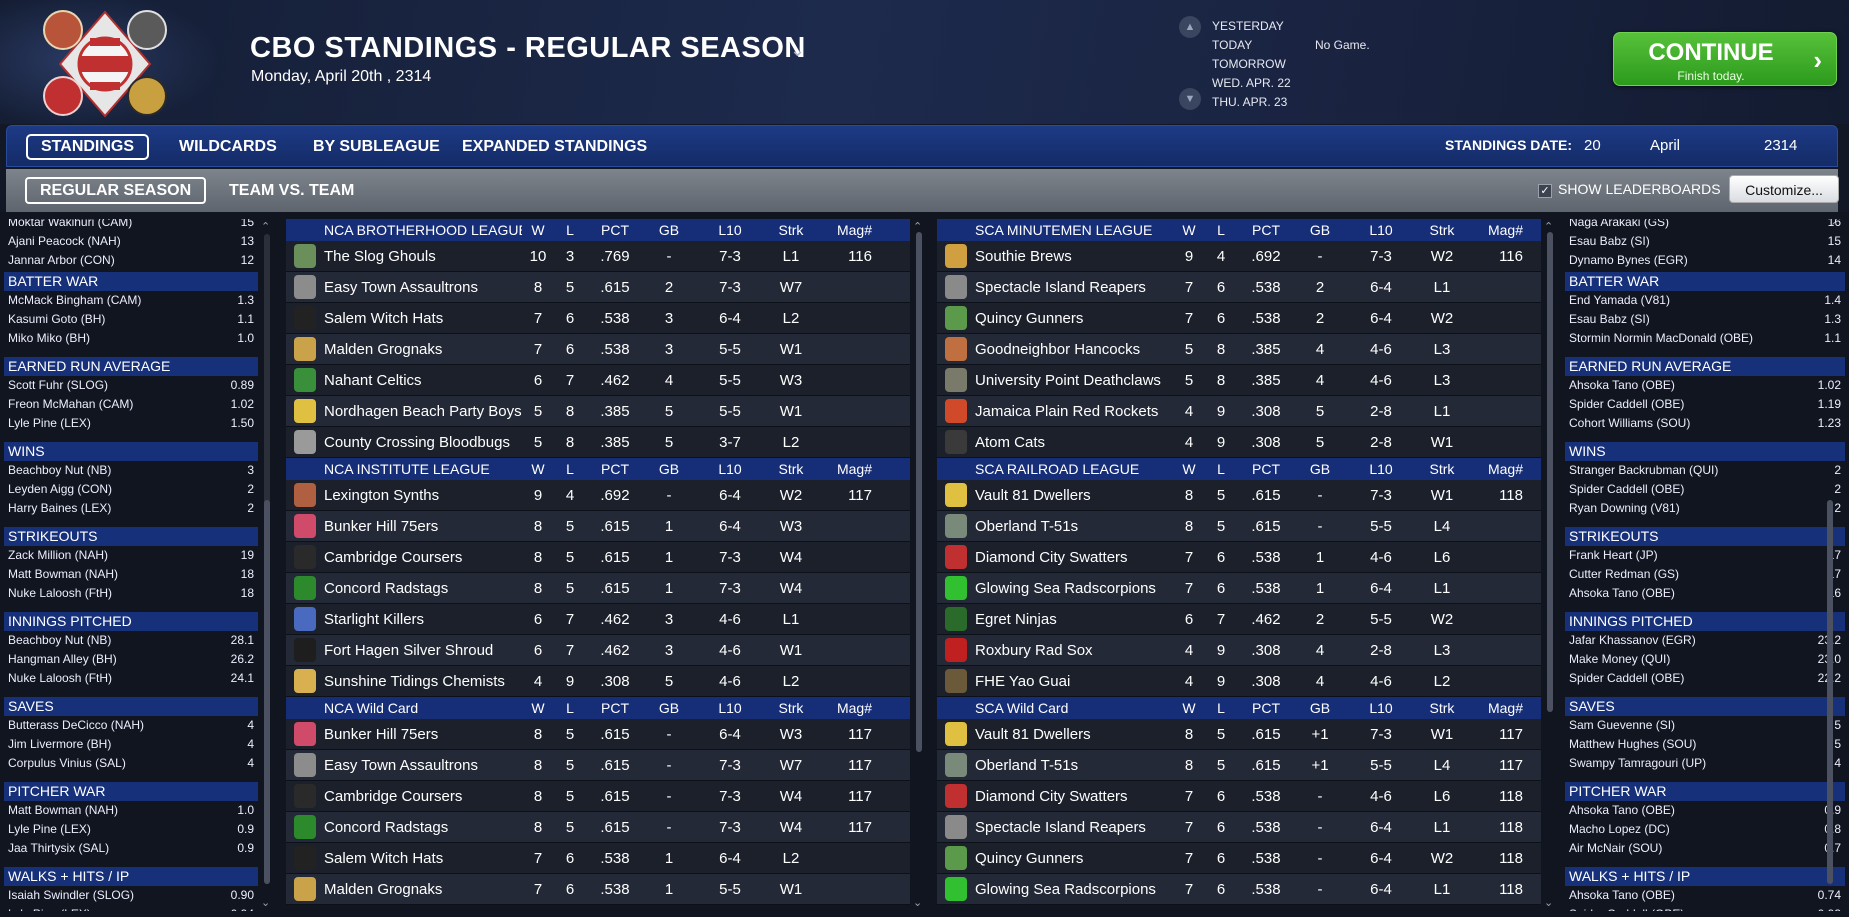 The width and height of the screenshot is (1849, 917). I want to click on team-name: Diamond City Swatters, so click(1051, 557).